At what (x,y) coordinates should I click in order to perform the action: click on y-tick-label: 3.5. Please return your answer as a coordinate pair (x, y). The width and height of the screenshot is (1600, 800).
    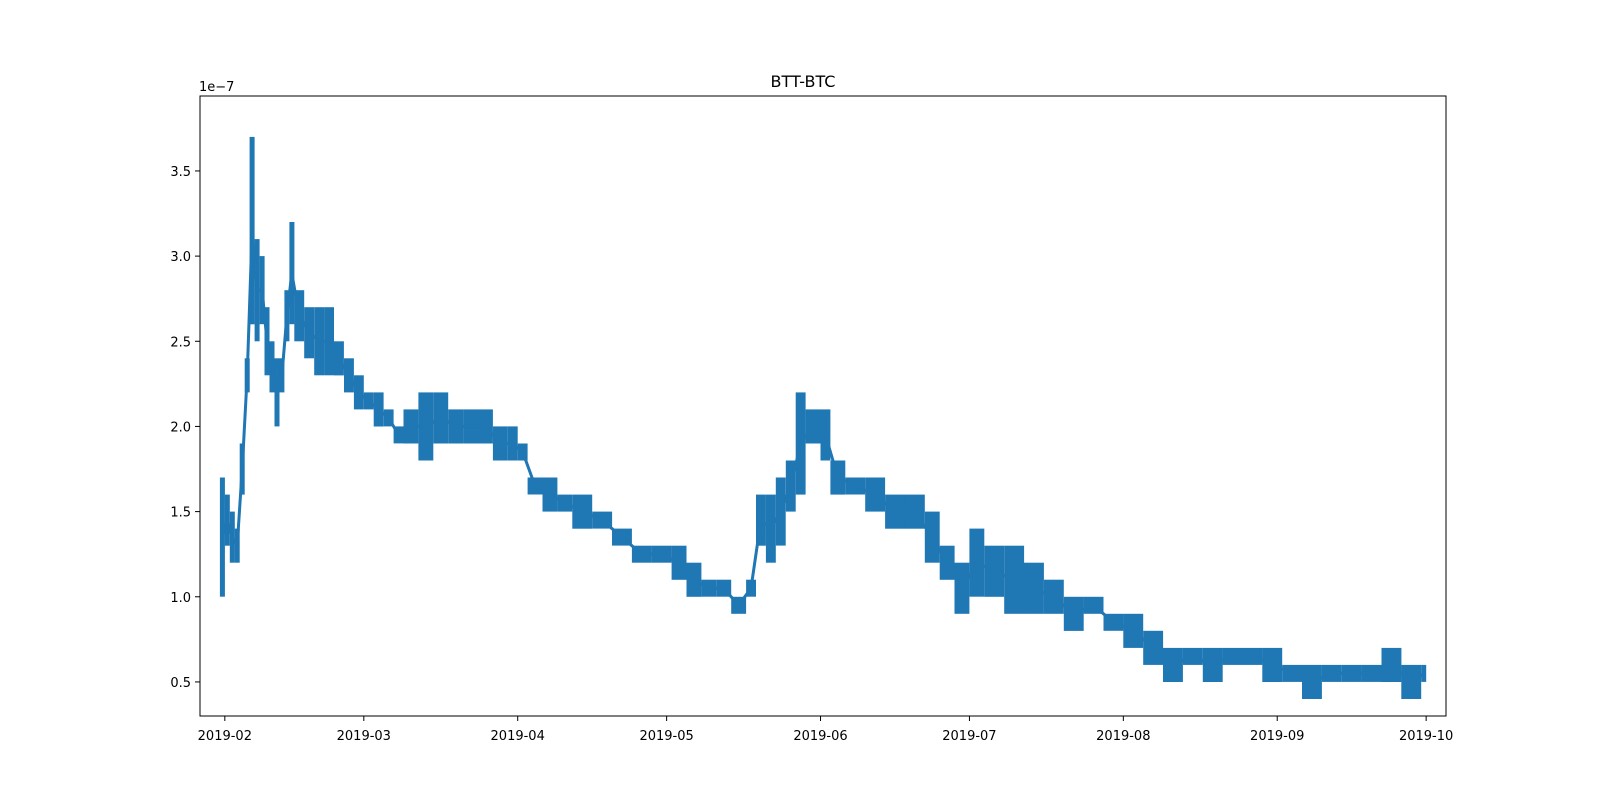
    Looking at the image, I should click on (180, 172).